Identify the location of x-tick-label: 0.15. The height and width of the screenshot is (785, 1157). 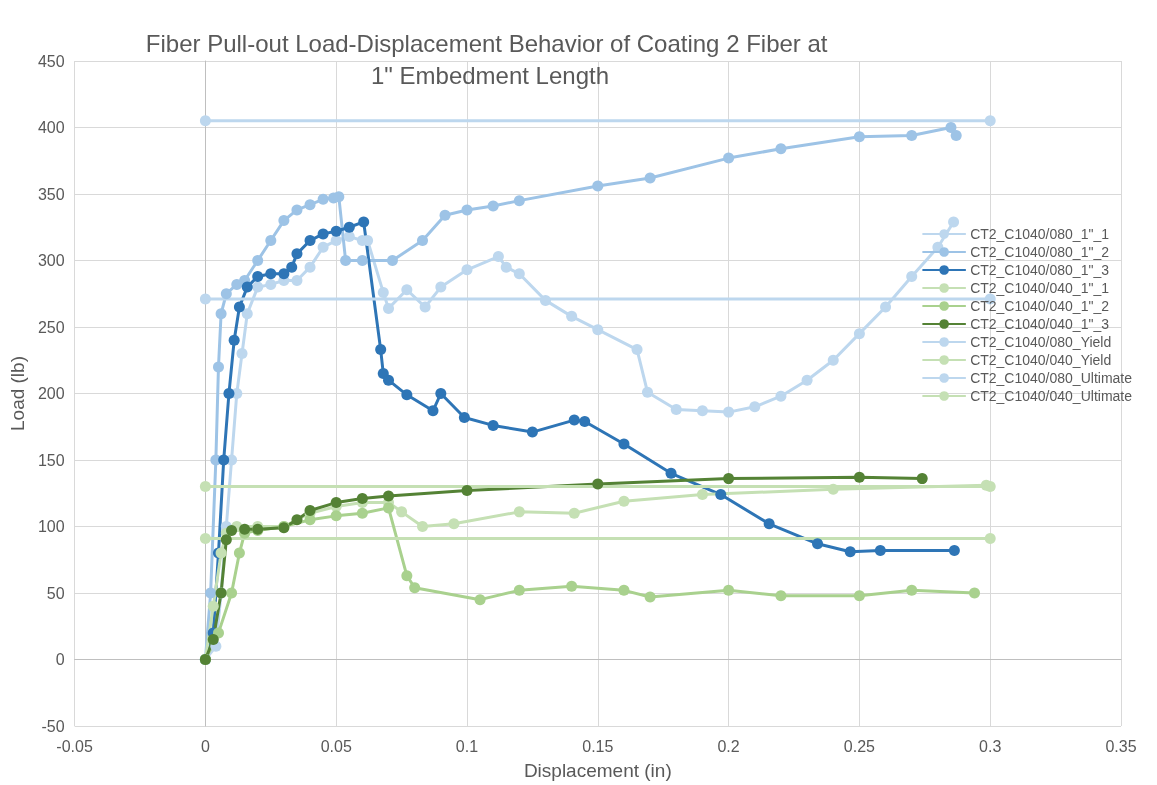
(598, 746).